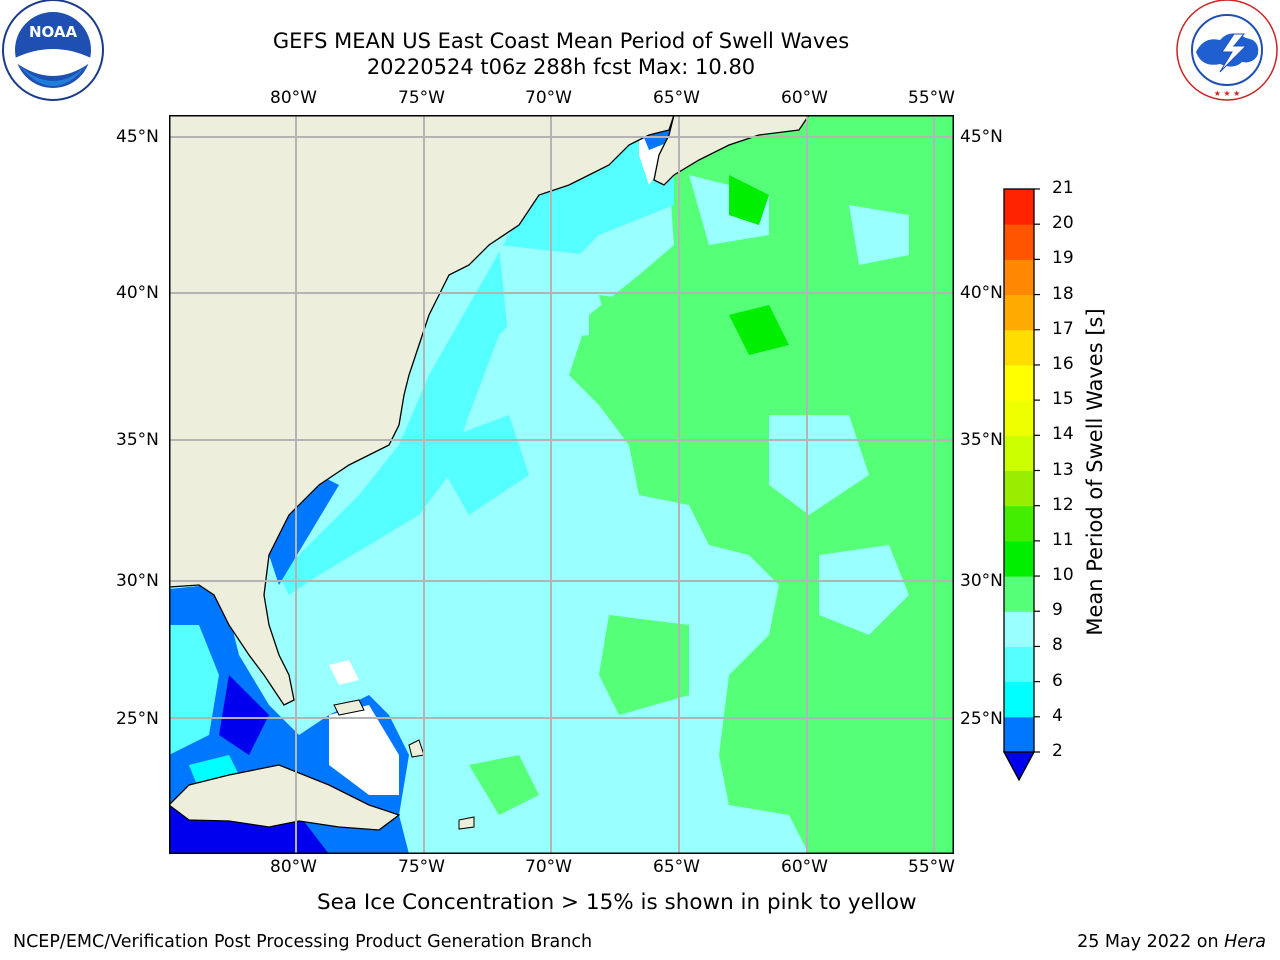  What do you see at coordinates (137, 719) in the screenshot?
I see `lat-label-left-25n: 25°N` at bounding box center [137, 719].